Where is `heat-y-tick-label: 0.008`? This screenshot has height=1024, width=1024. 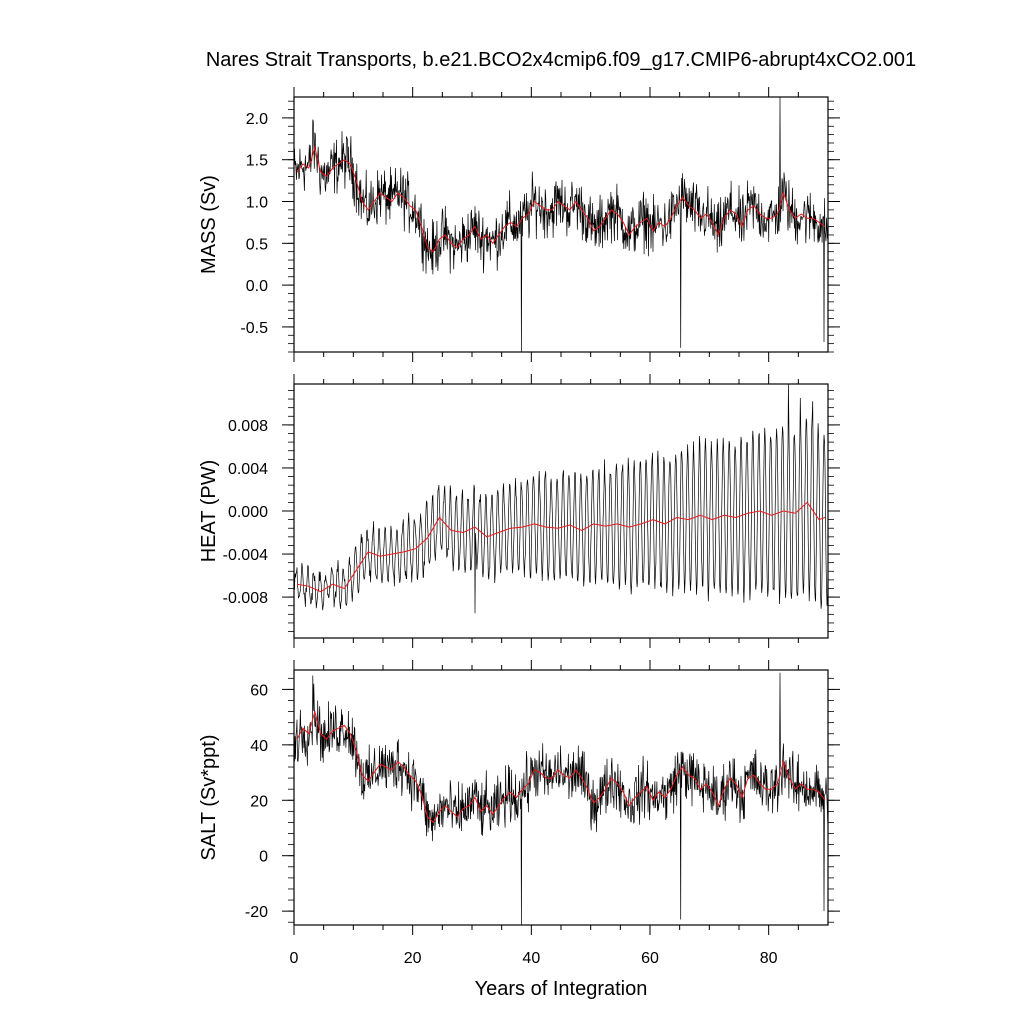 heat-y-tick-label: 0.008 is located at coordinates (248, 426).